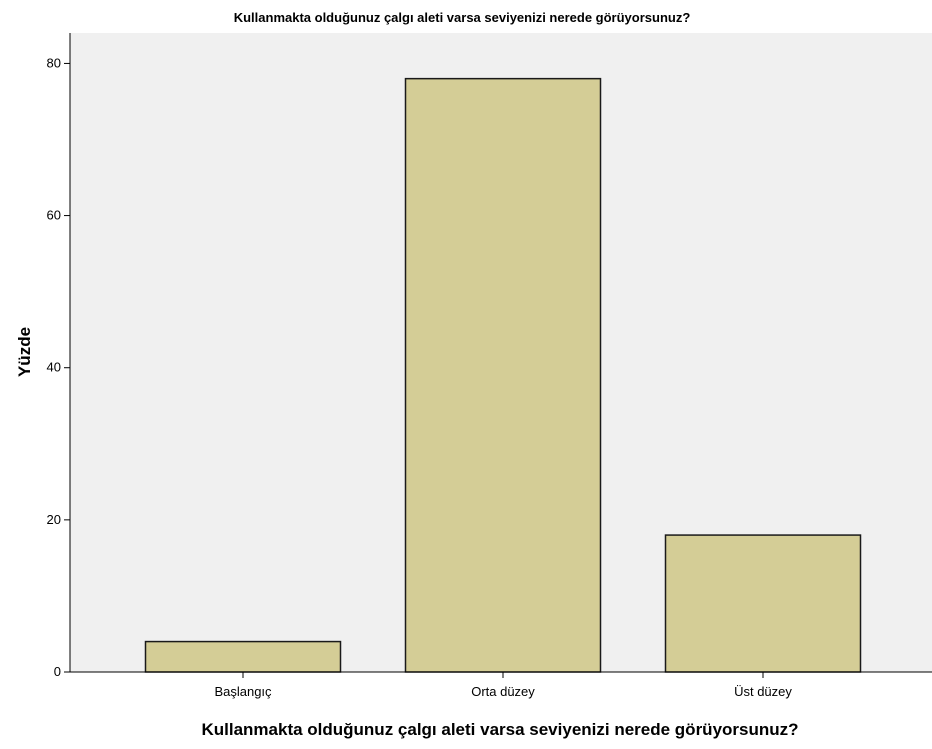  Describe the element at coordinates (54, 215) in the screenshot. I see `y-tick-label: 60` at that location.